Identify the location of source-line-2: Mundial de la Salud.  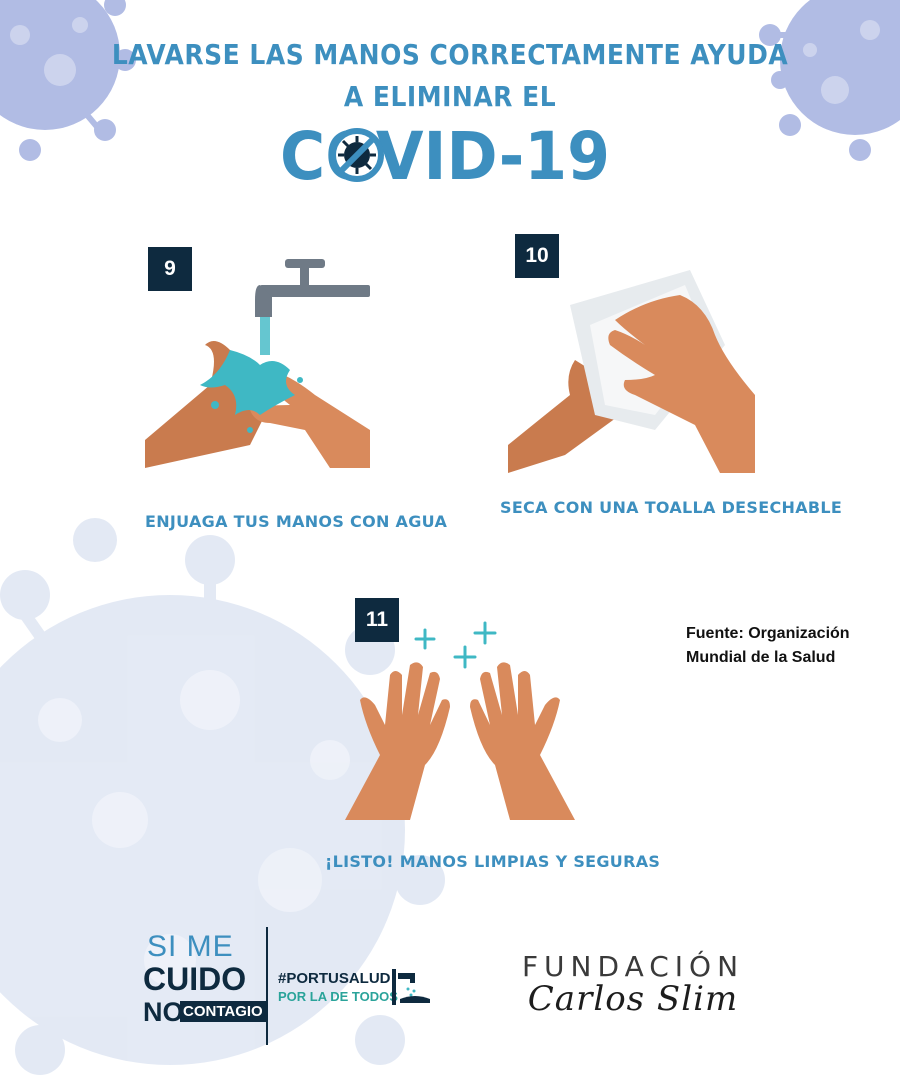
(761, 657).